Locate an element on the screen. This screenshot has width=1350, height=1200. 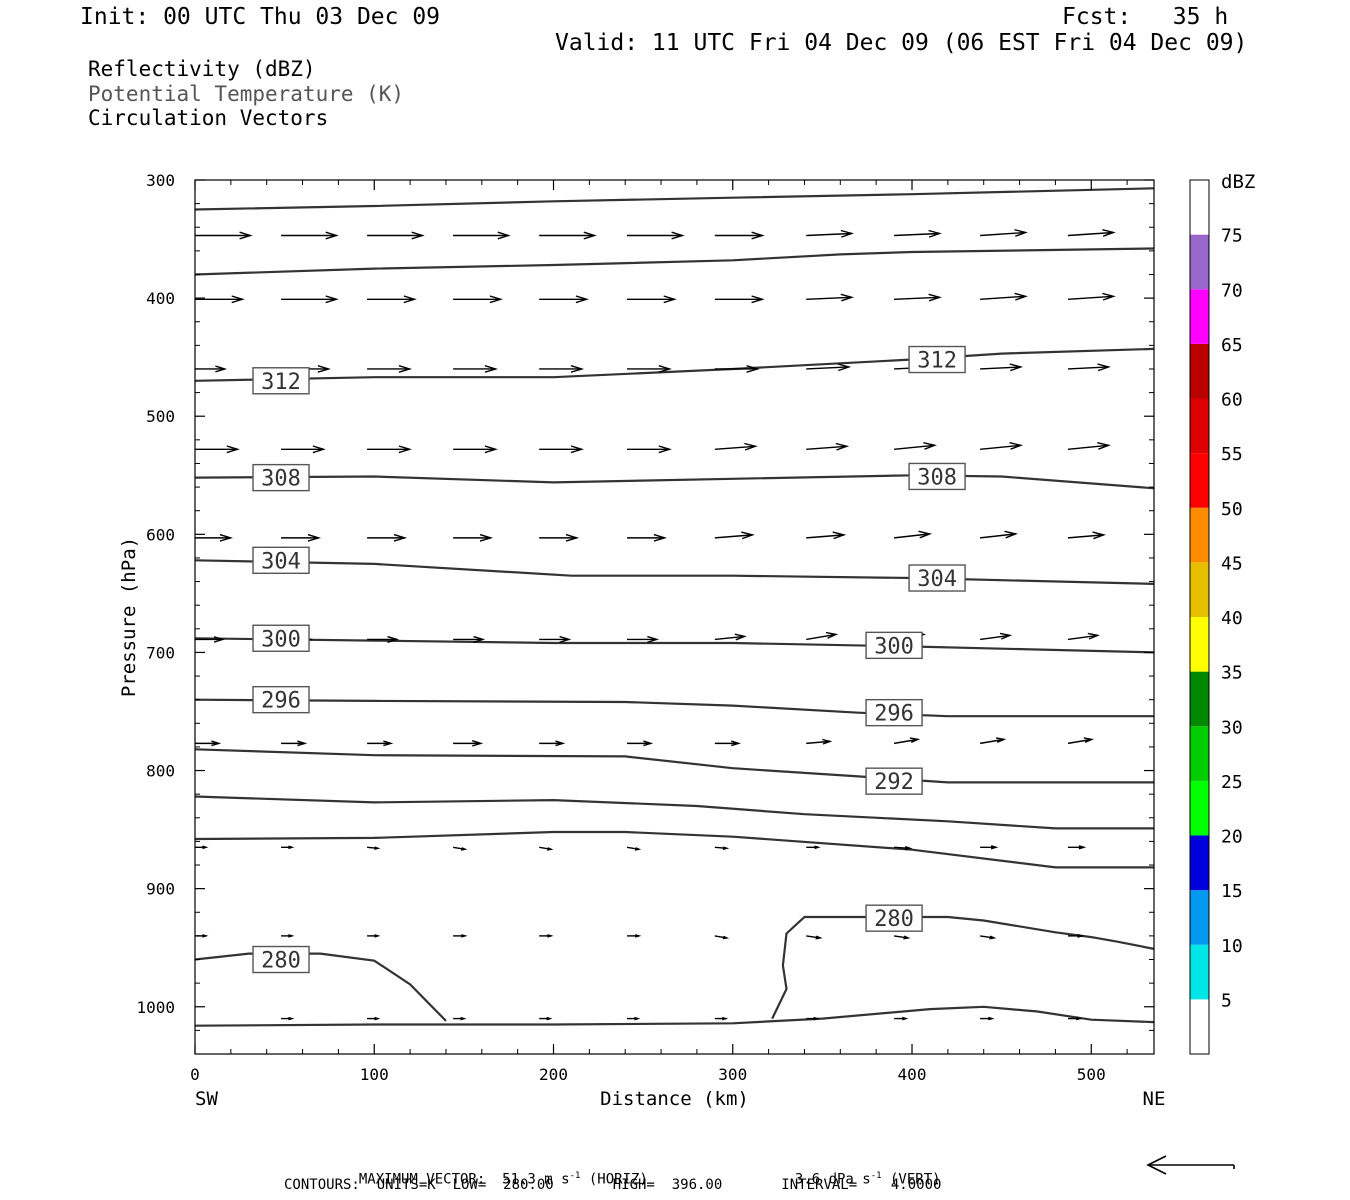
colorbar-level-label: 15 is located at coordinates (1232, 891).